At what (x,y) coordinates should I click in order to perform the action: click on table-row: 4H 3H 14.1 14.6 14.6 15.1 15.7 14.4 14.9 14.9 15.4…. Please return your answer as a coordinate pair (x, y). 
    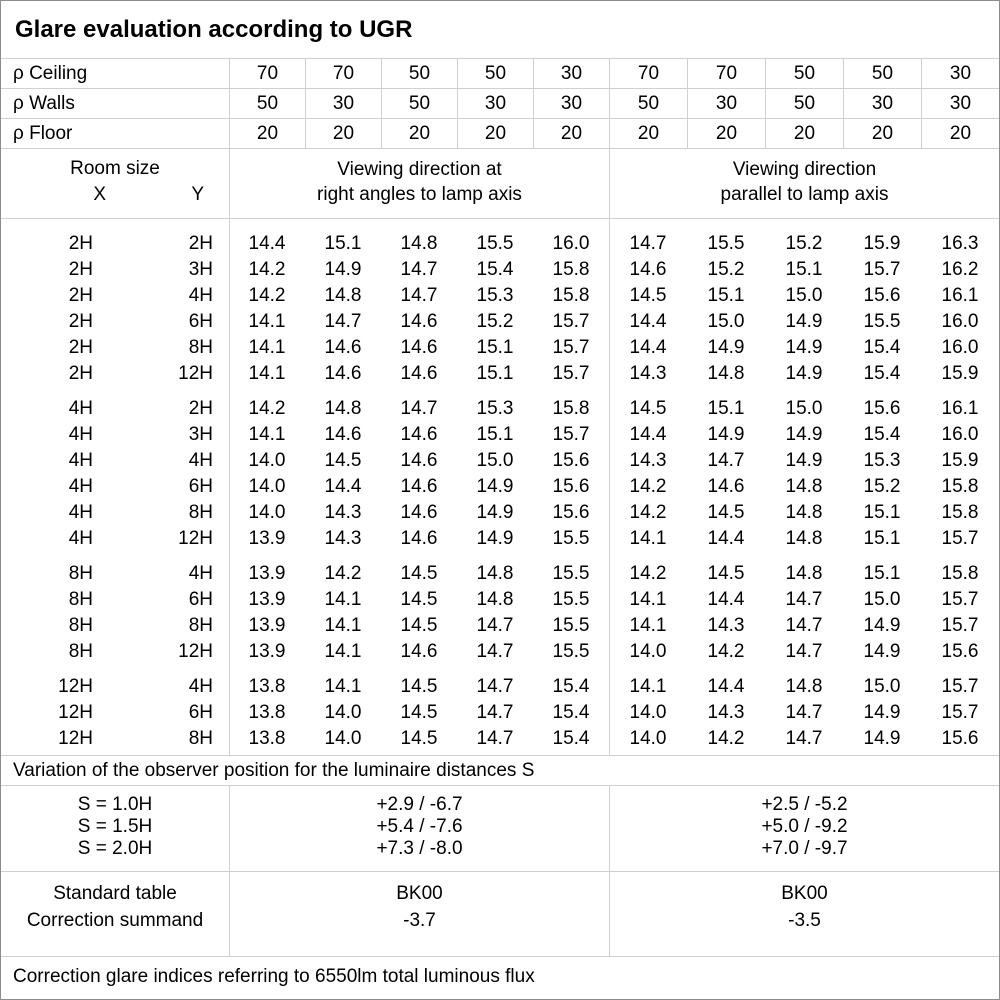
    Looking at the image, I should click on (500, 435).